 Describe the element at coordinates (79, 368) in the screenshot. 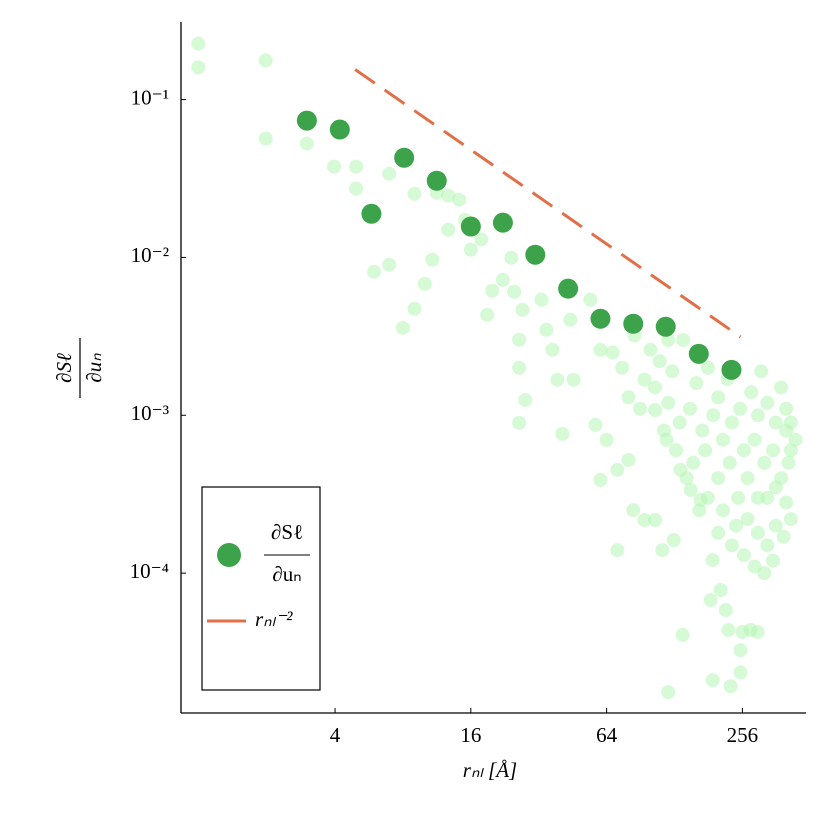

I see `y-axis-label: ∂Sℓ ∂uₙ` at that location.